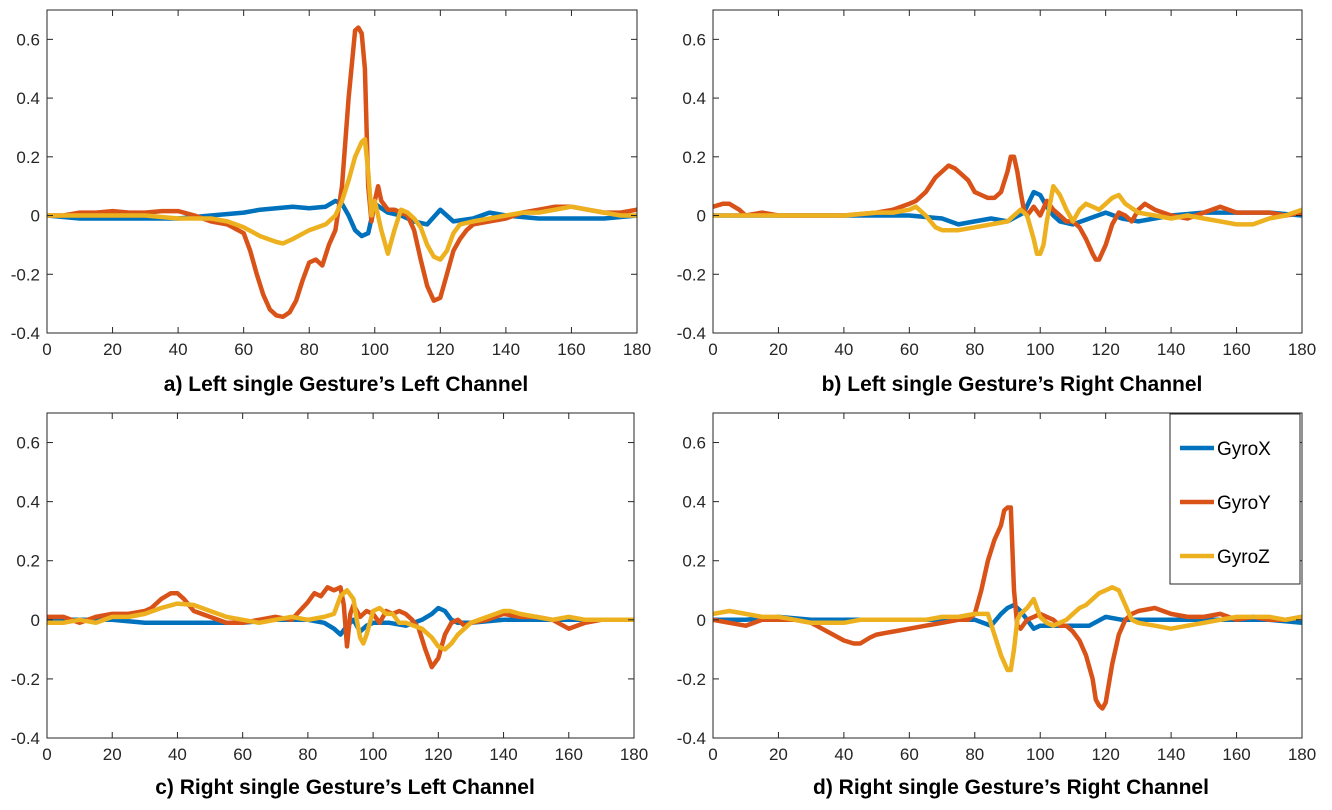 Image resolution: width=1332 pixels, height=810 pixels. What do you see at coordinates (1012, 384) in the screenshot?
I see `chart-title: b) Left single Gesture’s Right Channel` at bounding box center [1012, 384].